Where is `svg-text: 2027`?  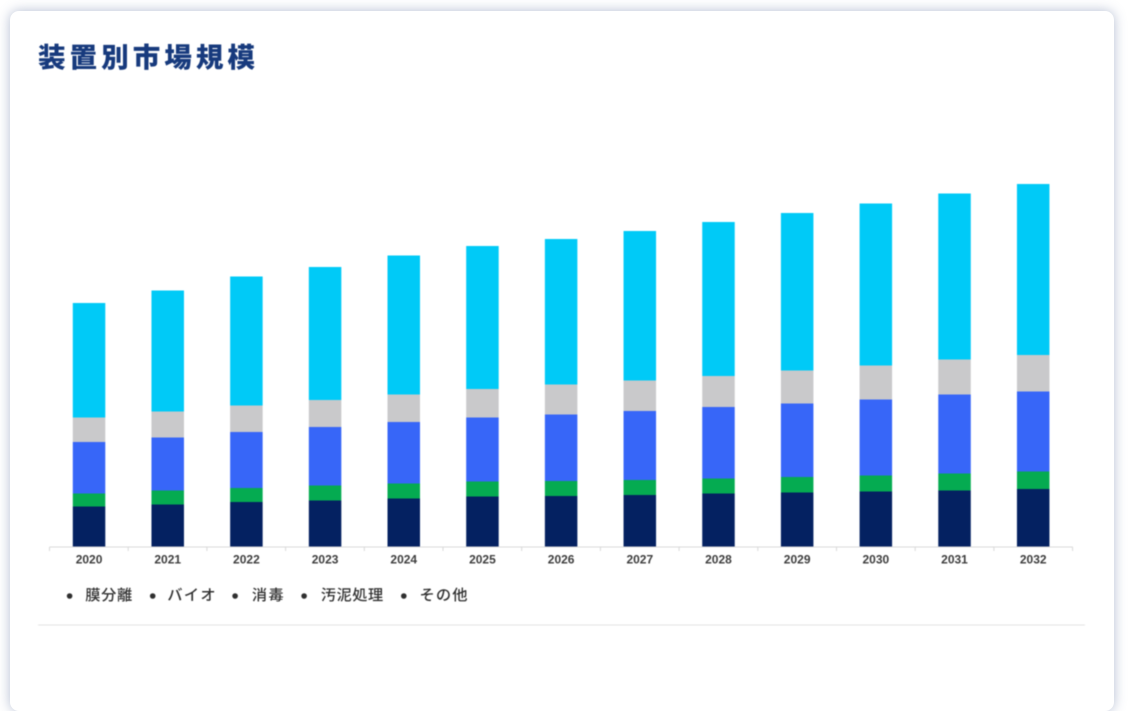 svg-text: 2027 is located at coordinates (639, 560).